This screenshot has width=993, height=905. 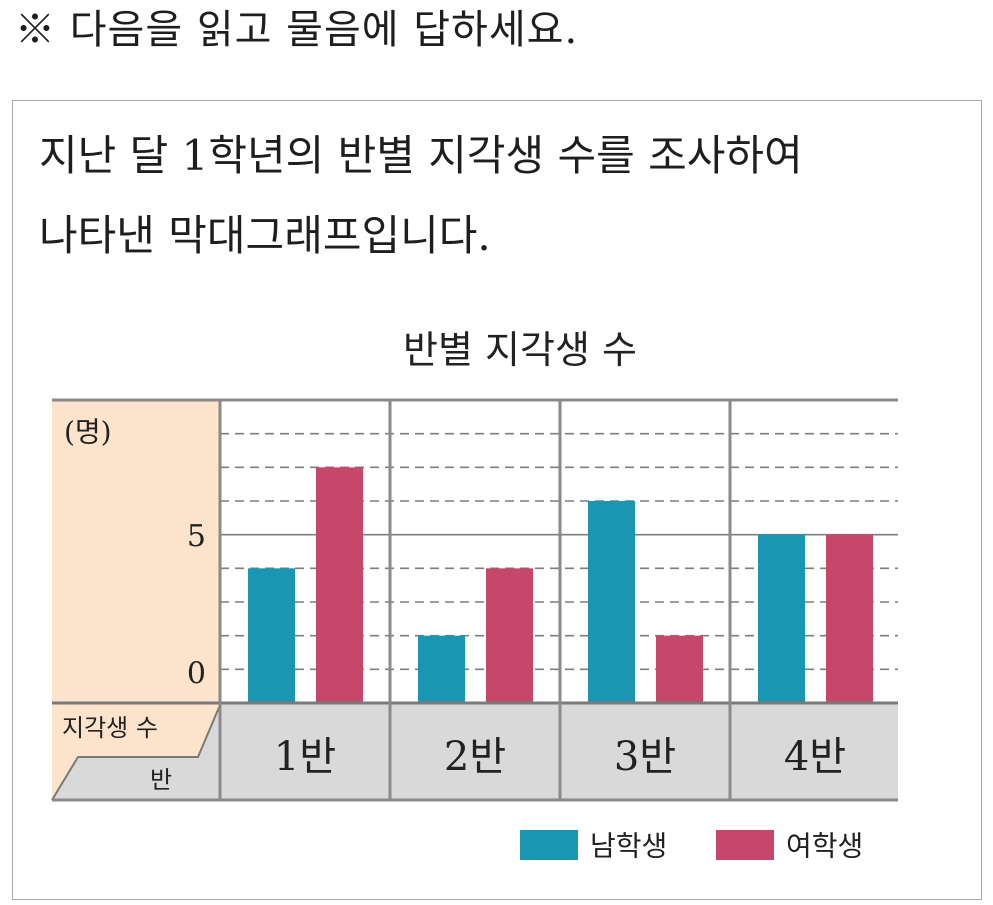 I want to click on corner-header-value-label: 지각생 수, so click(x=110, y=728).